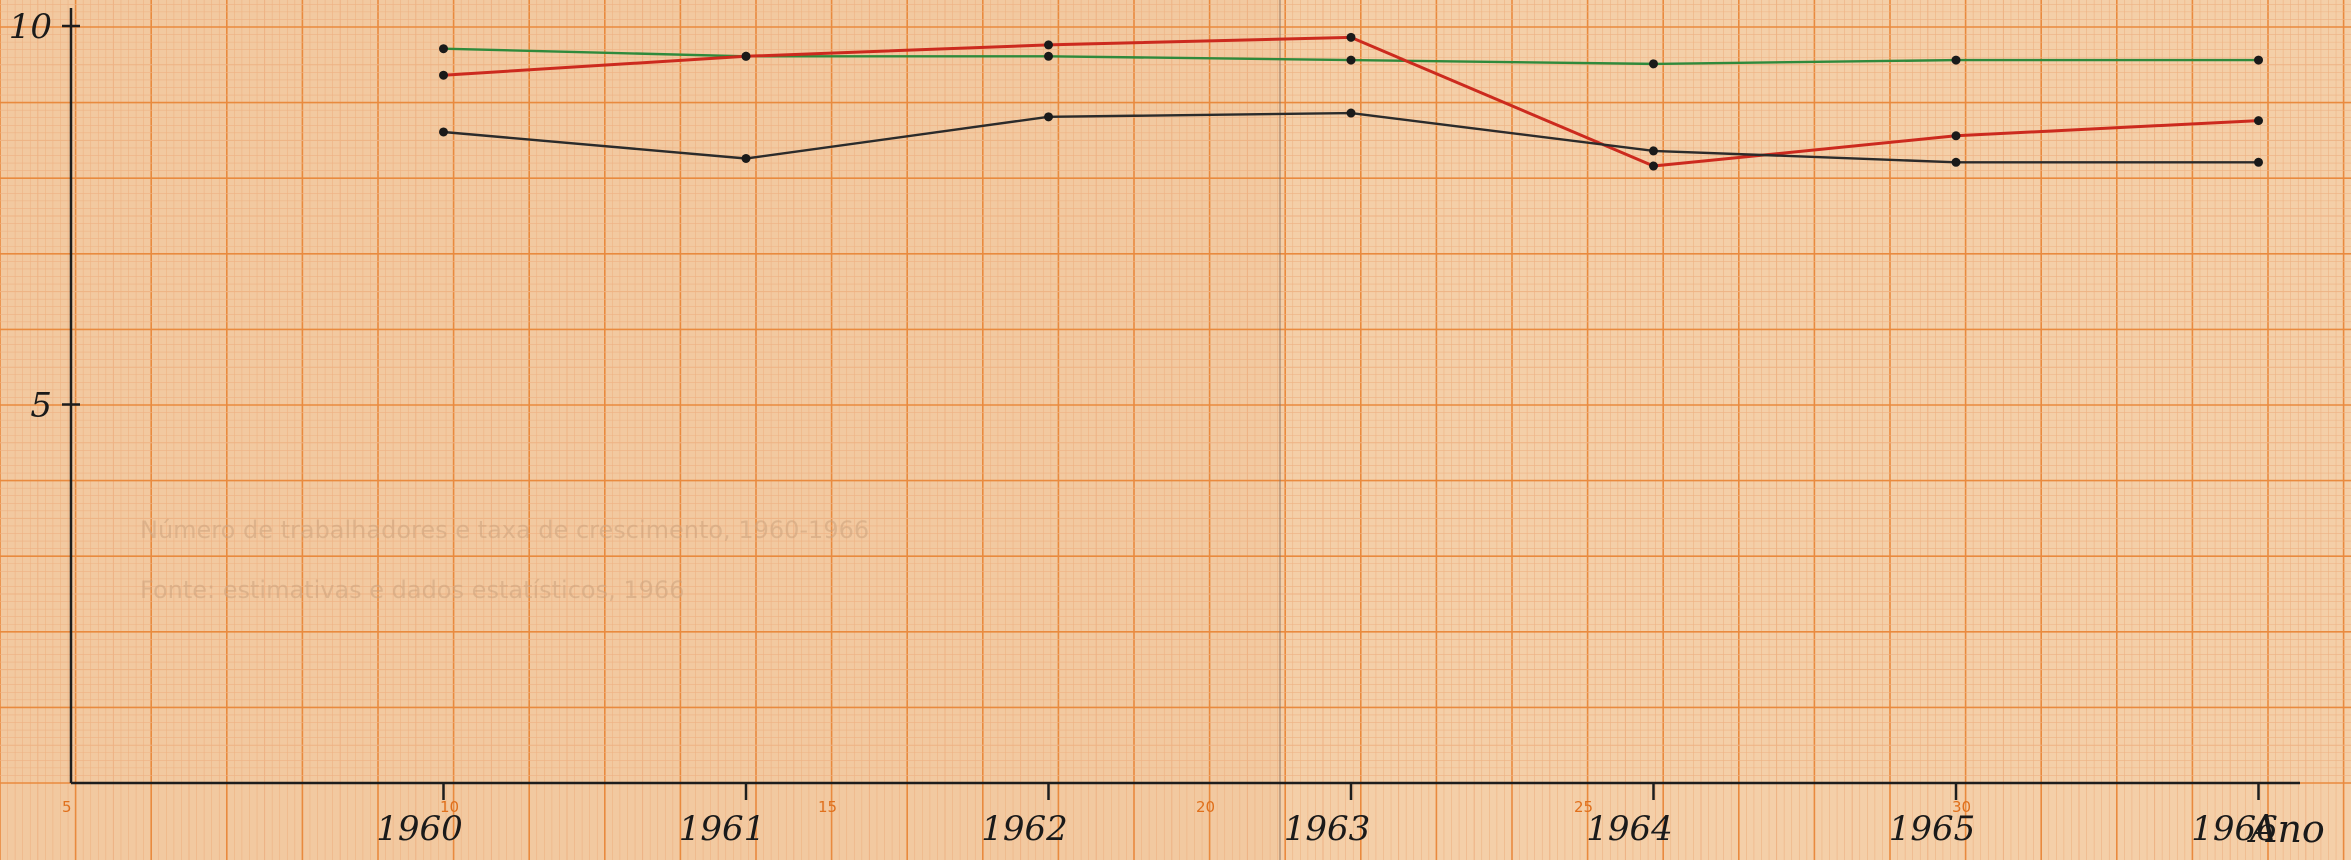  Describe the element at coordinates (2286, 829) in the screenshot. I see `x-axis-title: Ano` at that location.